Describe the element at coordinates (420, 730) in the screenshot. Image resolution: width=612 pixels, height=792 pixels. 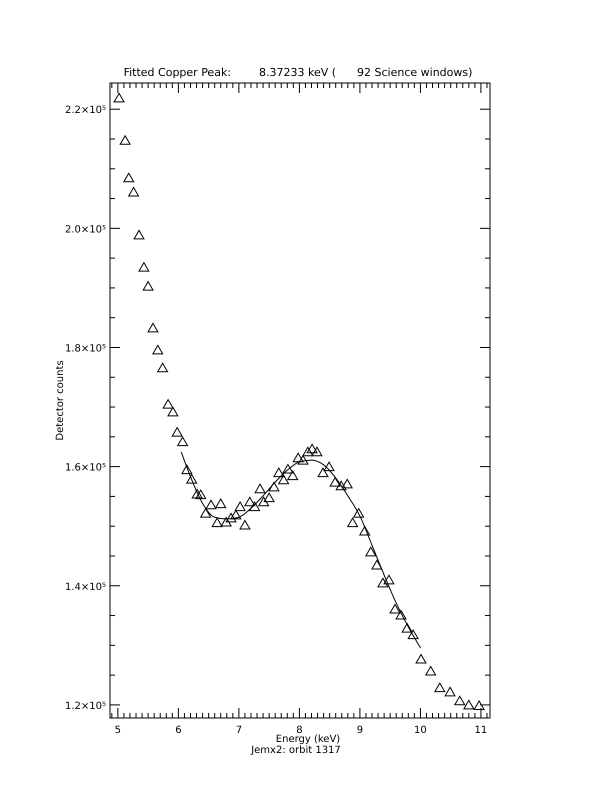
I see `x-tick-label: 10` at that location.